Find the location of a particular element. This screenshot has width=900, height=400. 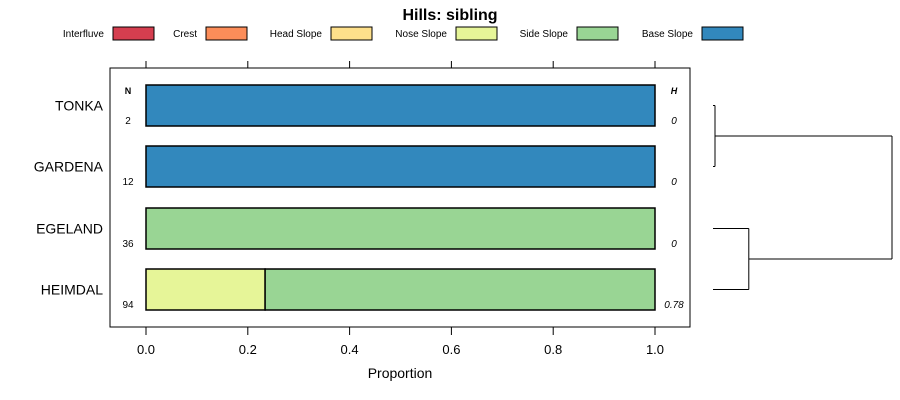

h-labels: 0 0 0 0.78 is located at coordinates (674, 213).